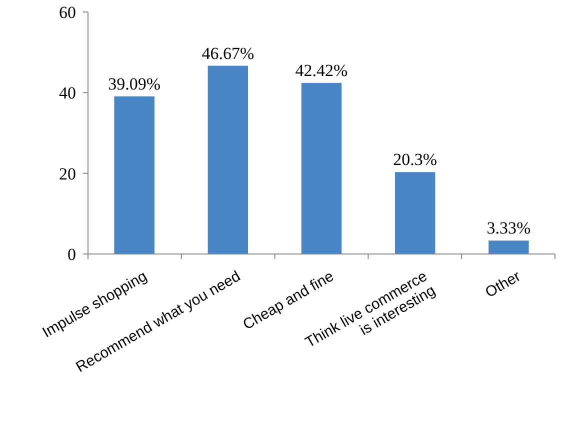  I want to click on y-tick-label: 0, so click(72, 254).